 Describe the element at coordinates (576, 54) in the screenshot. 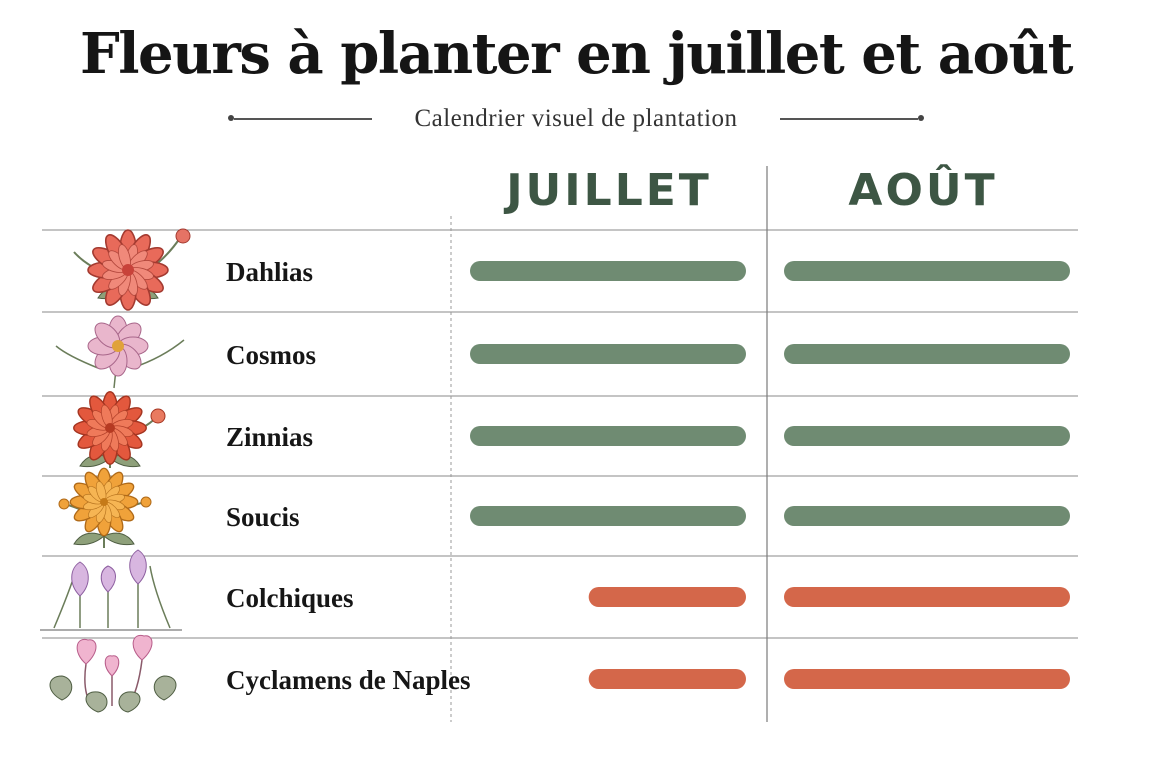

I see `page-title: Fleurs à planter en juillet et août` at that location.